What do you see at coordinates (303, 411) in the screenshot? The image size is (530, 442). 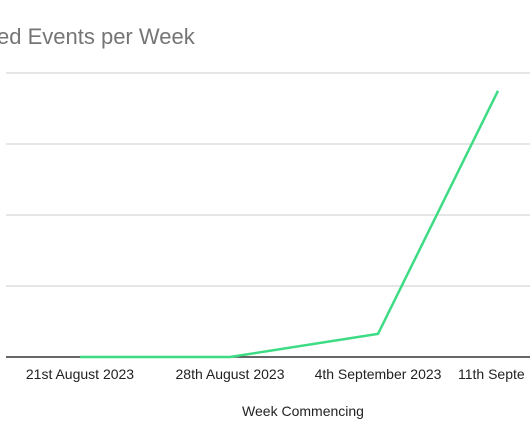 I see `x-axis-label: Week Commencing` at bounding box center [303, 411].